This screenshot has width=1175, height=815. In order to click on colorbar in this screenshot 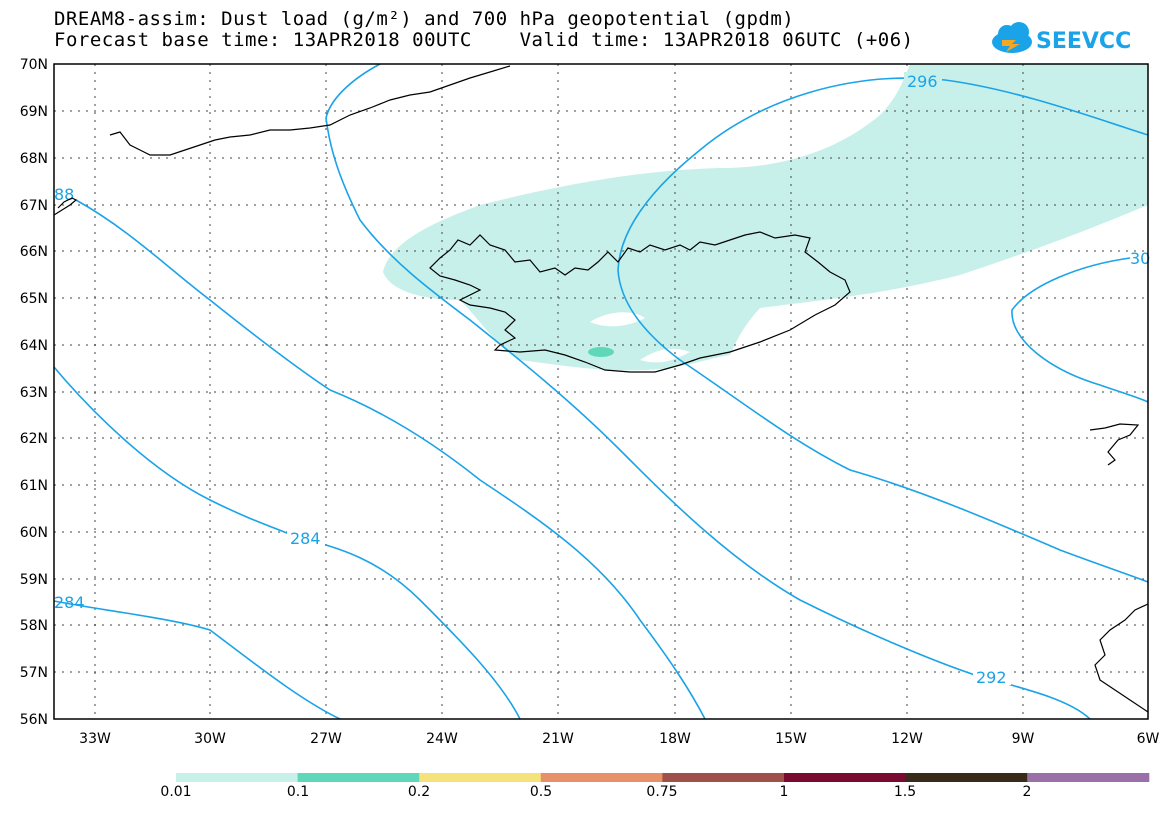, I will do `click(663, 777)`.